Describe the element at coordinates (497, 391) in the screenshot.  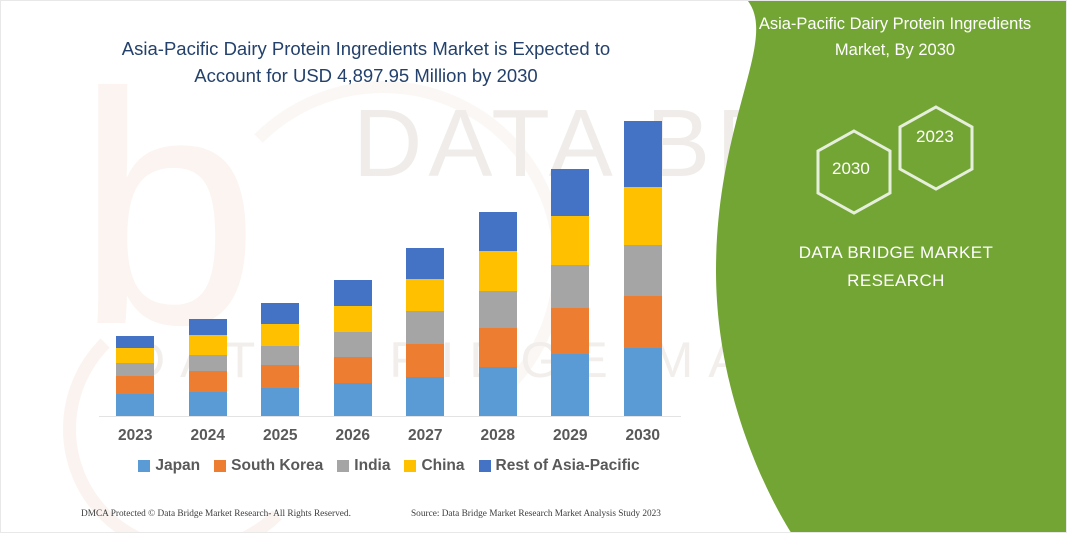
I see `bar-segment-japan-2028` at that location.